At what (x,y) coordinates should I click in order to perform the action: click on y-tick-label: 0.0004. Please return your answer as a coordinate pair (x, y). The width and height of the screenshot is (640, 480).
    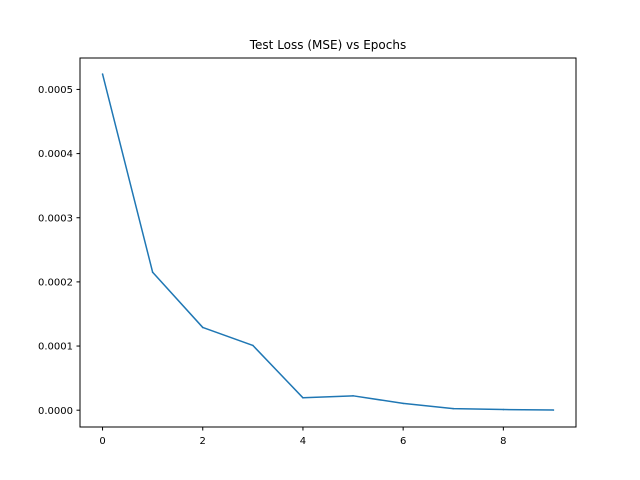
    Looking at the image, I should click on (55, 154).